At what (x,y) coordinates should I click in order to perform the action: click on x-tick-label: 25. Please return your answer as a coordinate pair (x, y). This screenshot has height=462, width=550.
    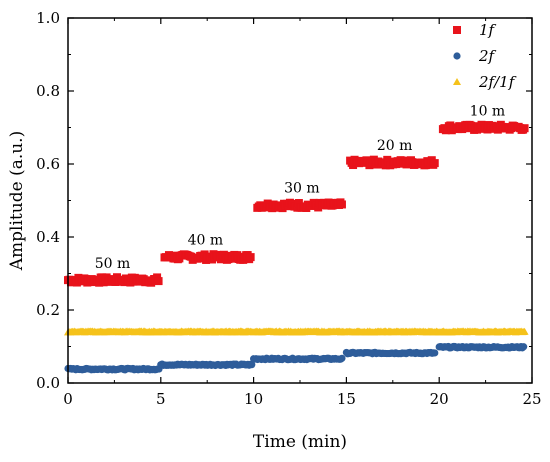
    Looking at the image, I should click on (531, 399).